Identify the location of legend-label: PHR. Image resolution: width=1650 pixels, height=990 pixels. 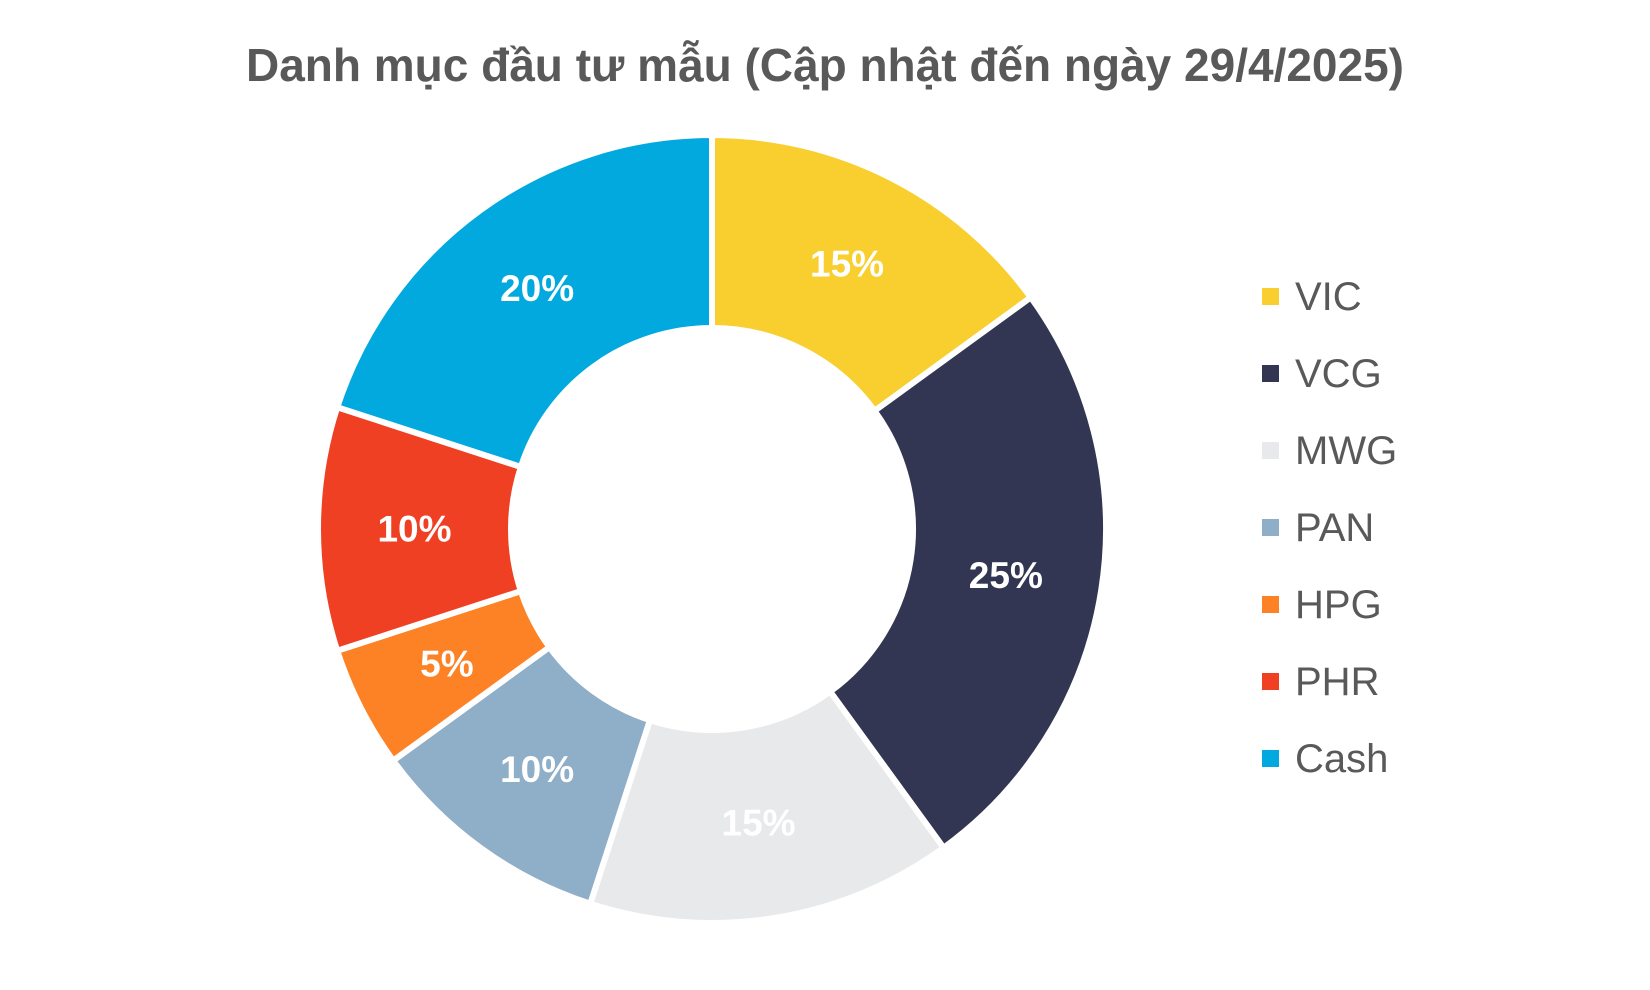
(1337, 681).